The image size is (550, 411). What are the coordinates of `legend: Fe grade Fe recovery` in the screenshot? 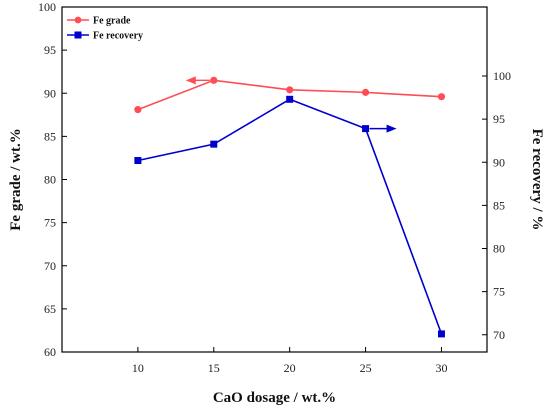 It's located at (105, 29).